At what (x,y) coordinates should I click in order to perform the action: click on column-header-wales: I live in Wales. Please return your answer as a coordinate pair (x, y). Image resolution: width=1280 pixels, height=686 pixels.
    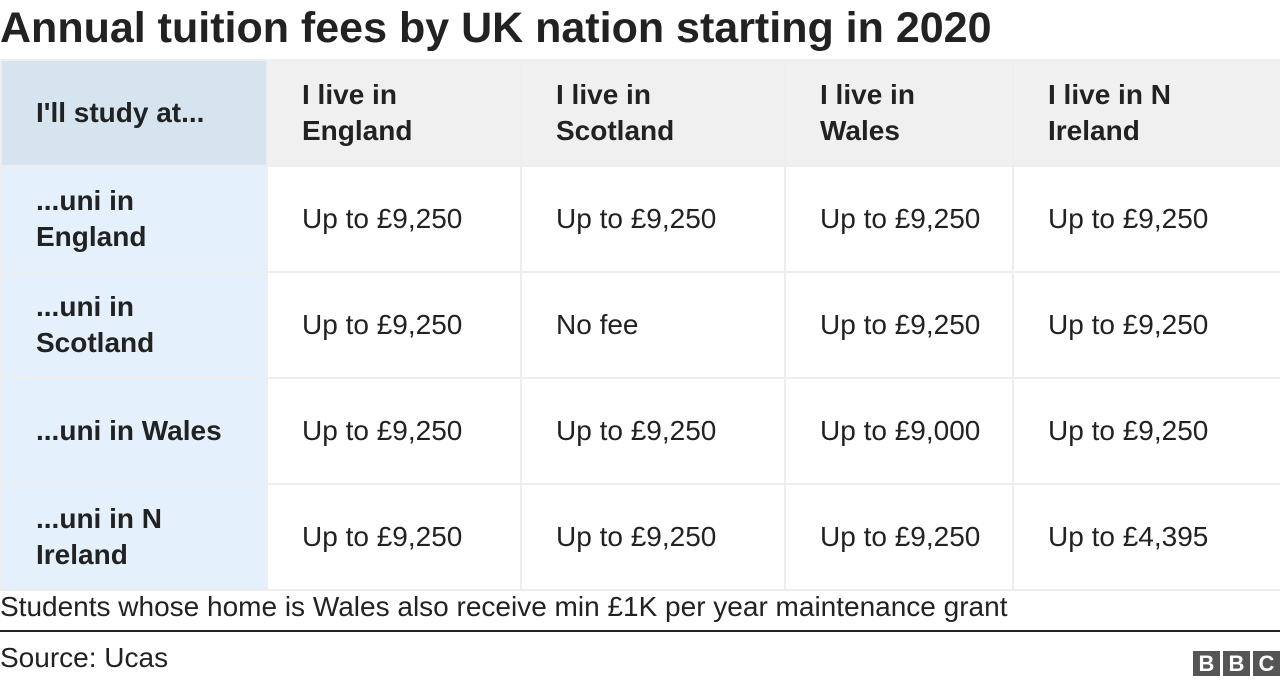
    Looking at the image, I should click on (899, 113).